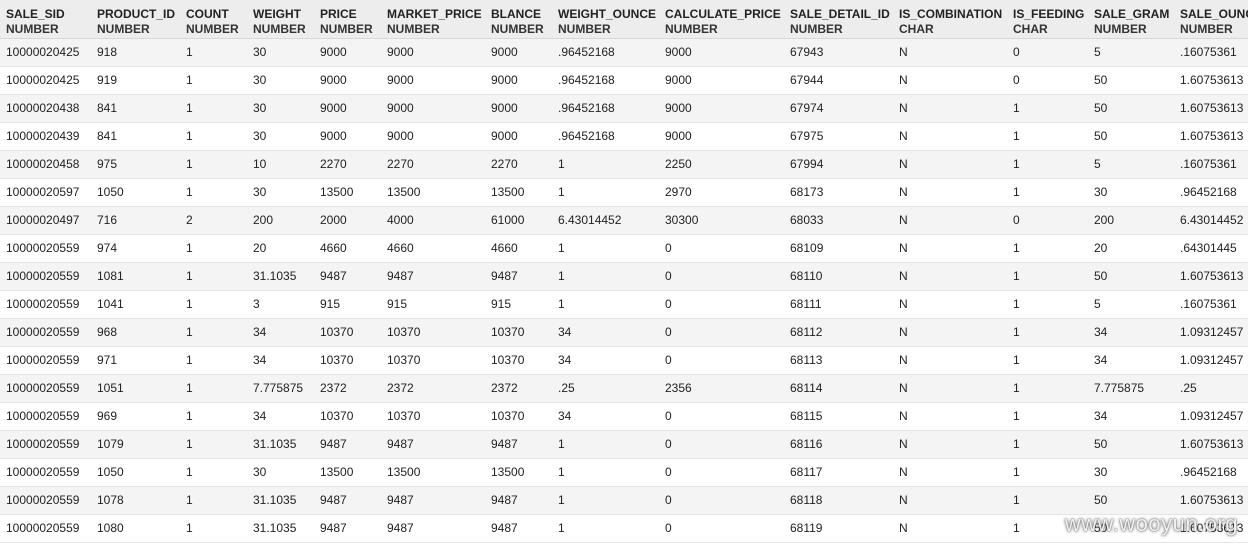 This screenshot has height=549, width=1248. Describe the element at coordinates (280, 164) in the screenshot. I see `table-cell: 10` at that location.